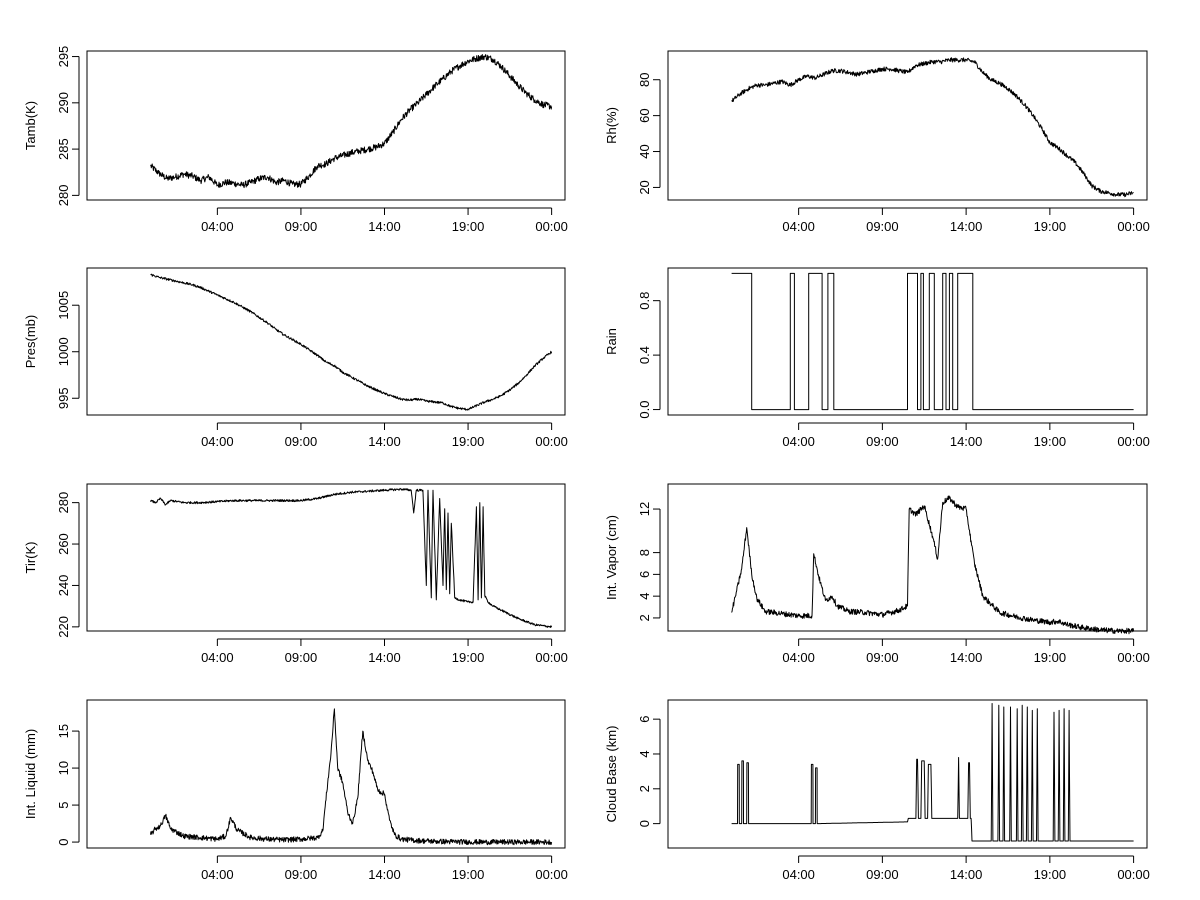  Describe the element at coordinates (63, 103) in the screenshot. I see `y-tick-label: 290` at that location.